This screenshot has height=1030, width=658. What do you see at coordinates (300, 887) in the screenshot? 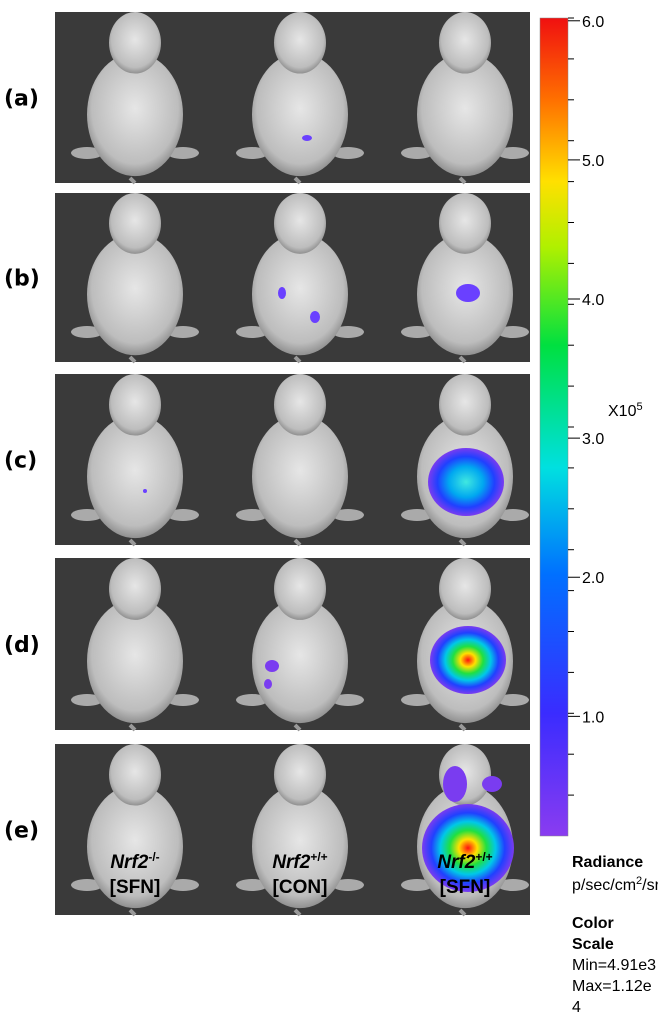
I see `column-treatment: [CON]` at bounding box center [300, 887].